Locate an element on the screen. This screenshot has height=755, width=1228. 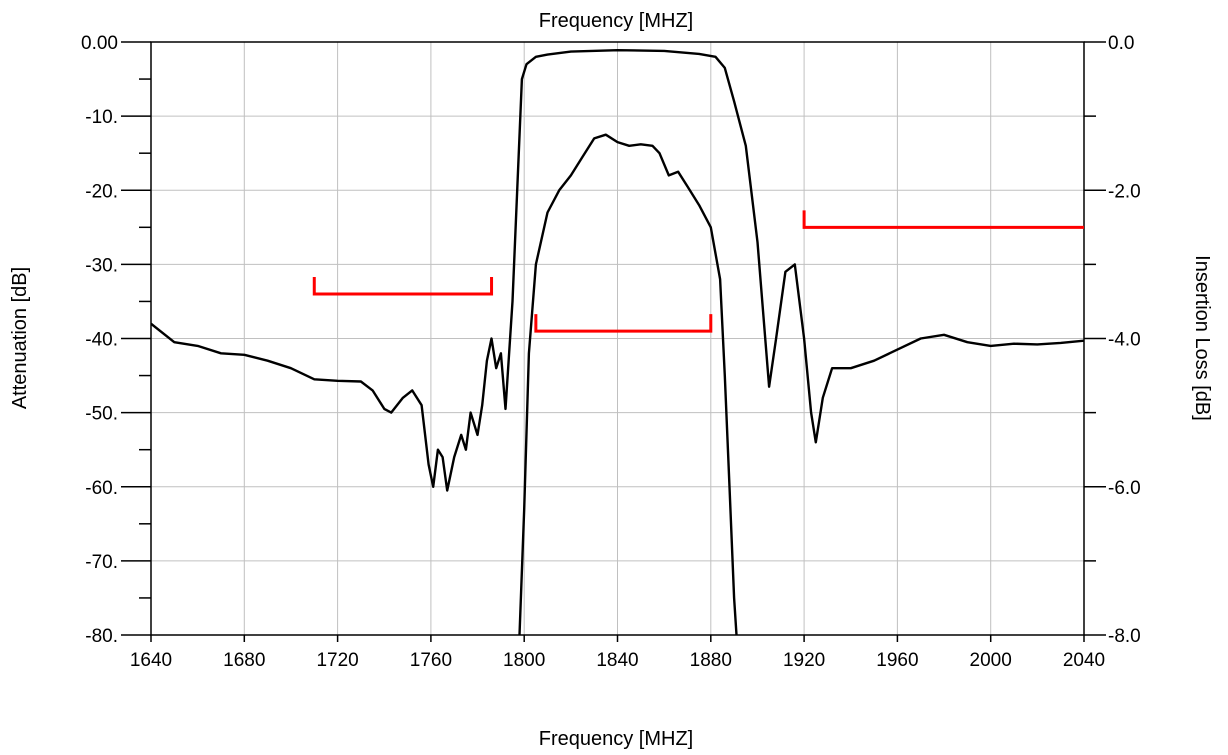
x-tick-label: 1840 is located at coordinates (617, 660).